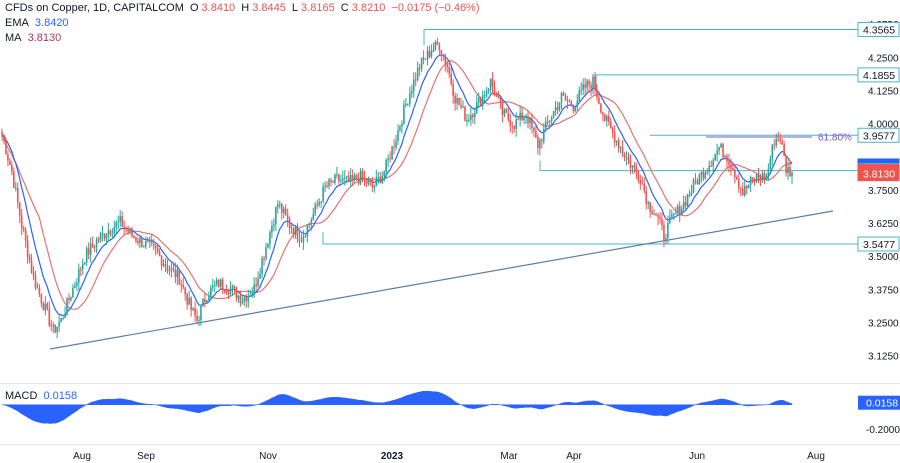 This screenshot has height=463, width=900. Describe the element at coordinates (34, 38) in the screenshot. I see `ma-legend: MA 3.8130` at that location.